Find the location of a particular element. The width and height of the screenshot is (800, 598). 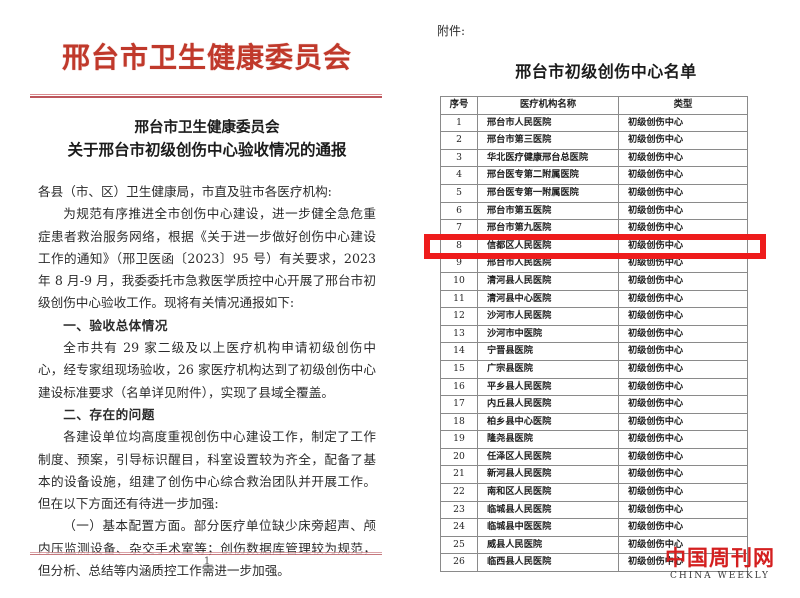

table-row: 4 邢台医专第二附属医院 初级创伤中心 is located at coordinates (594, 175).